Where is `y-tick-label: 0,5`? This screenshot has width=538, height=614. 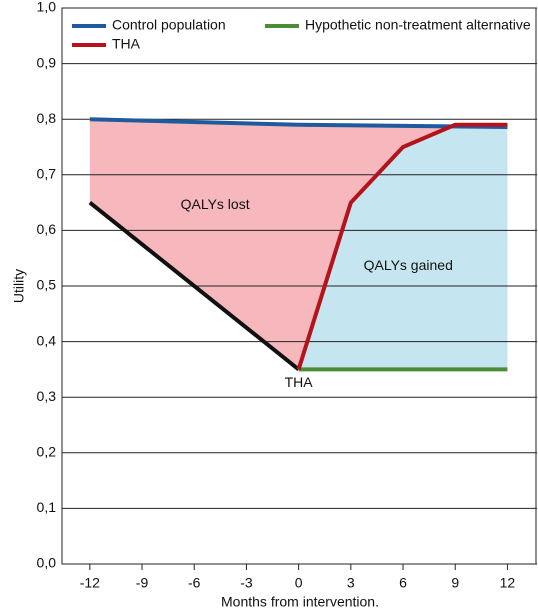
y-tick-label: 0,5 is located at coordinates (47, 285).